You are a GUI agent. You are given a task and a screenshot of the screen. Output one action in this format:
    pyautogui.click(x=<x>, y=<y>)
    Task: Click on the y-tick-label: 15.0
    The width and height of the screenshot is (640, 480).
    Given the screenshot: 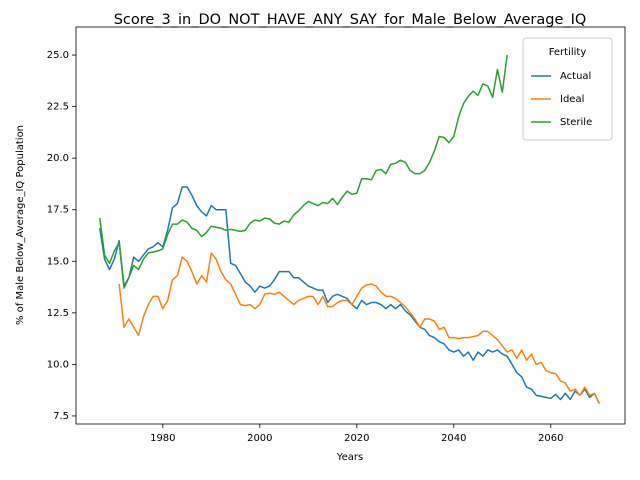 What is the action you would take?
    pyautogui.click(x=58, y=261)
    